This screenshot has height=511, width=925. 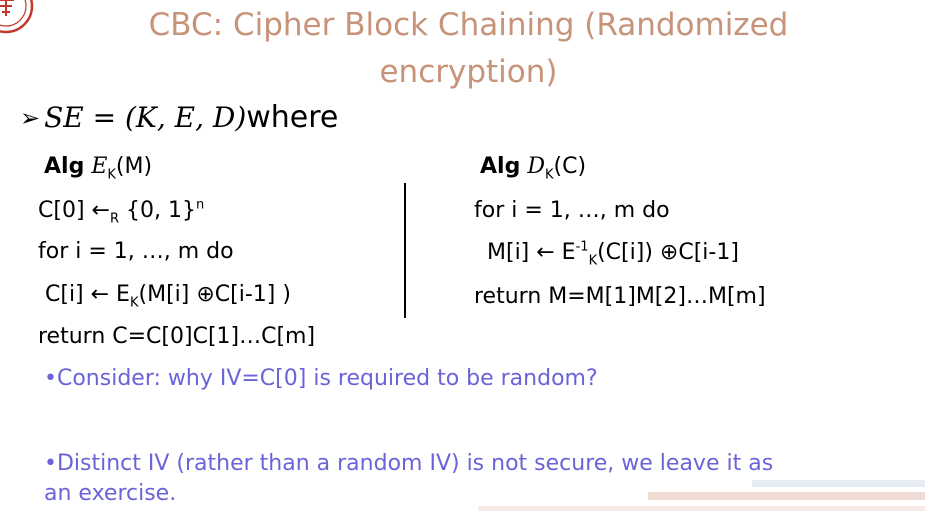 I want to click on dec-alg-arg: (C), so click(x=570, y=166).